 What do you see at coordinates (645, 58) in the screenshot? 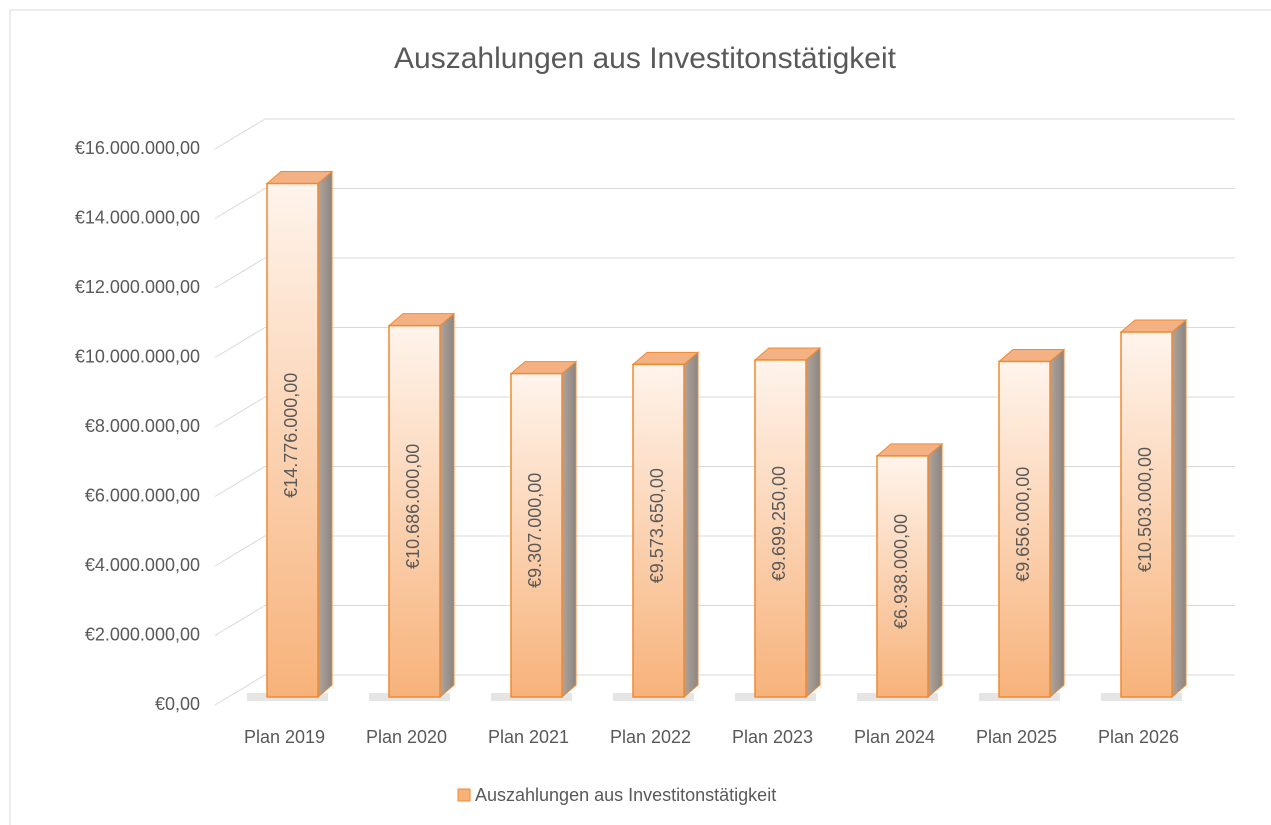
I see `chart-title: Auszahlungen aus Investitonstätigkeit` at bounding box center [645, 58].